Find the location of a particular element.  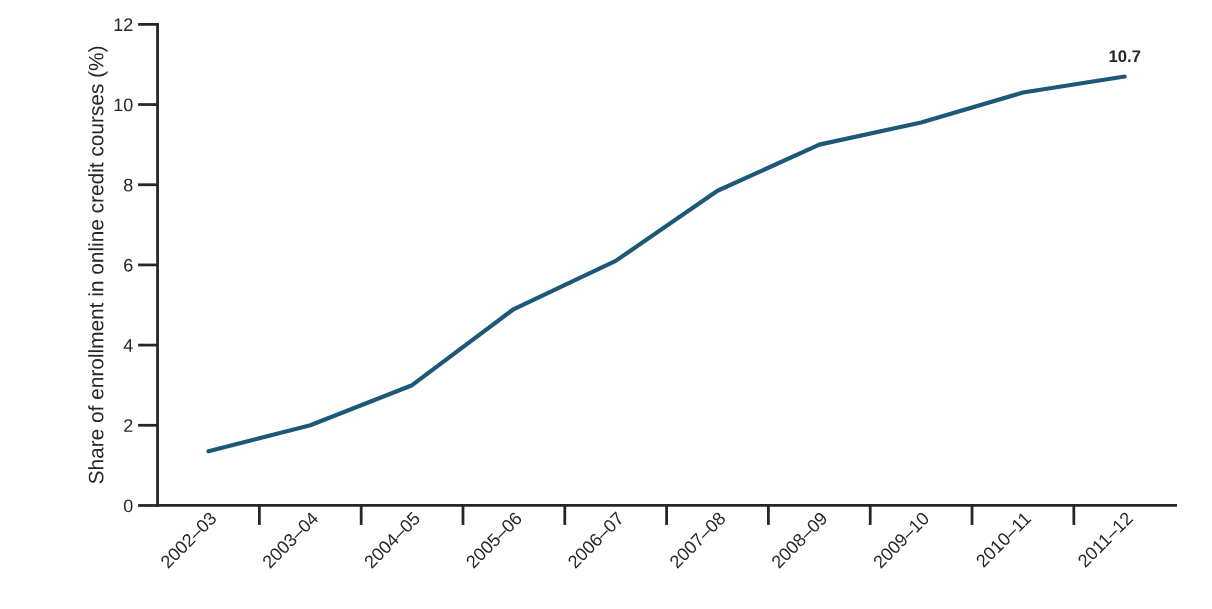

y-tick-label: 12 is located at coordinates (123, 24).